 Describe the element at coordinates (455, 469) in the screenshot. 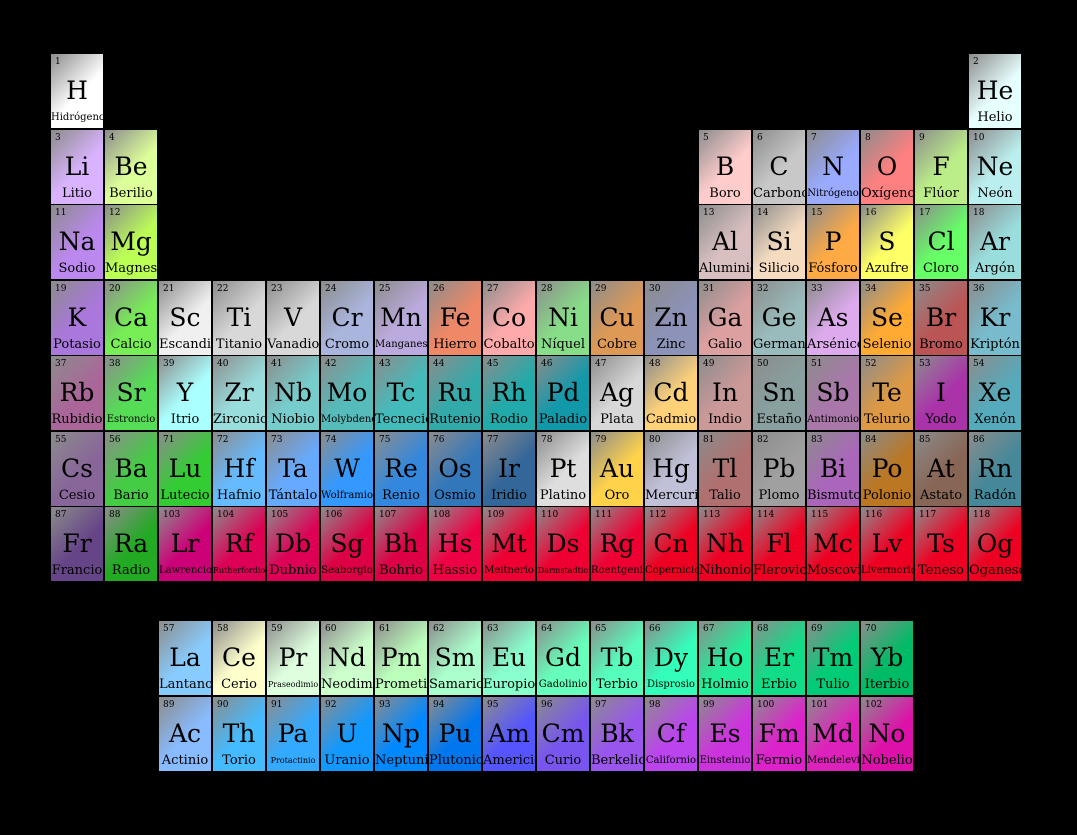

I see `element-cell: 76 Os Osmio` at that location.